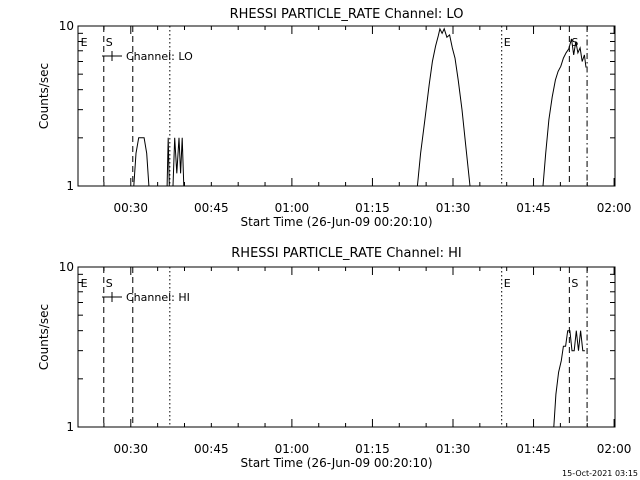  What do you see at coordinates (158, 297) in the screenshot?
I see `legend-label: Channel: HI` at bounding box center [158, 297].